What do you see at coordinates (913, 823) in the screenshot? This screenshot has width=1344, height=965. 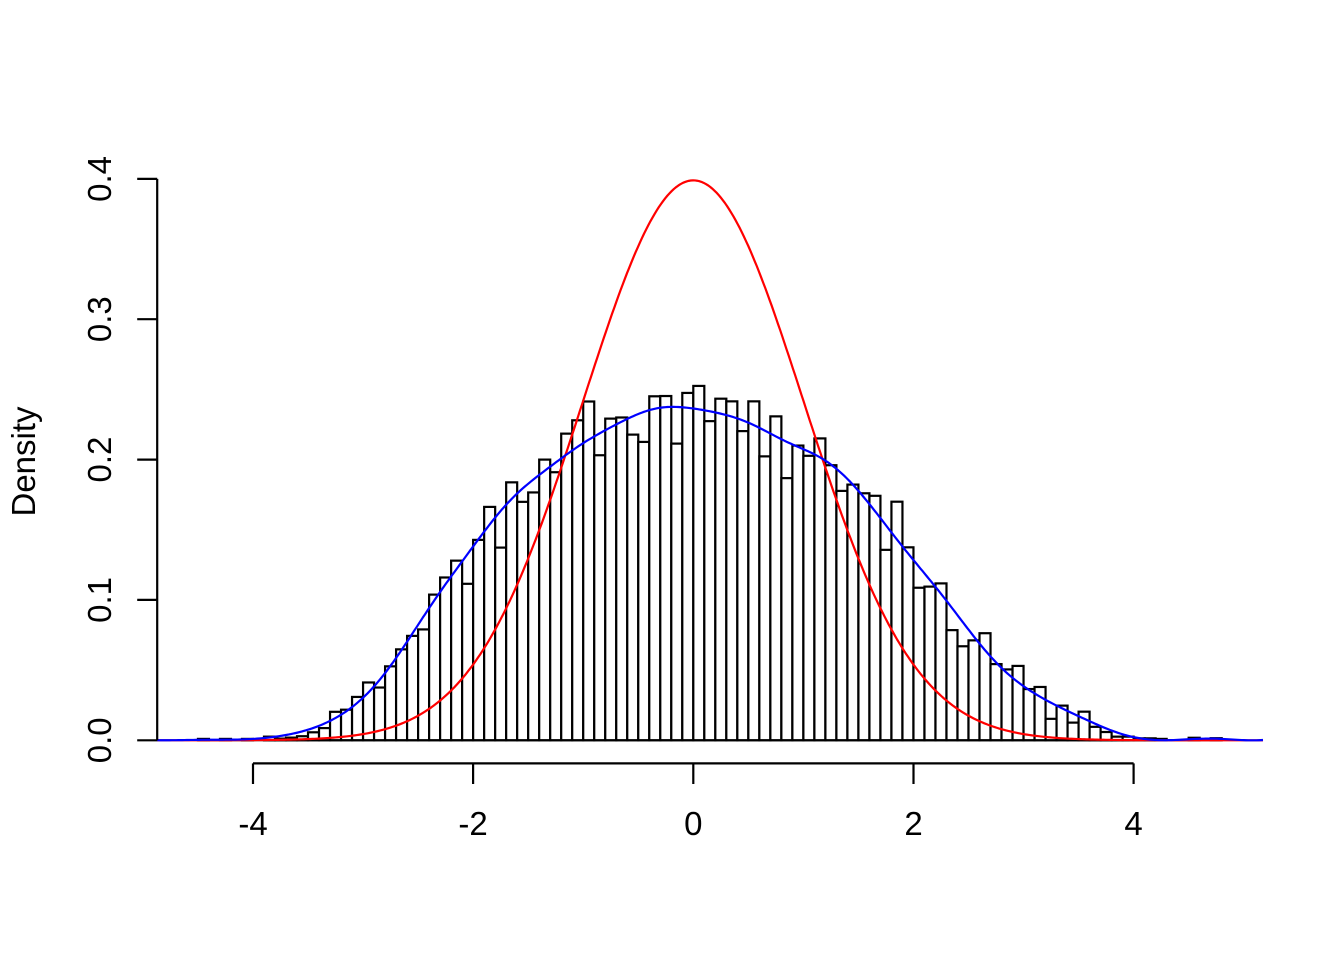 I see `svg-text: 2` at bounding box center [913, 823].